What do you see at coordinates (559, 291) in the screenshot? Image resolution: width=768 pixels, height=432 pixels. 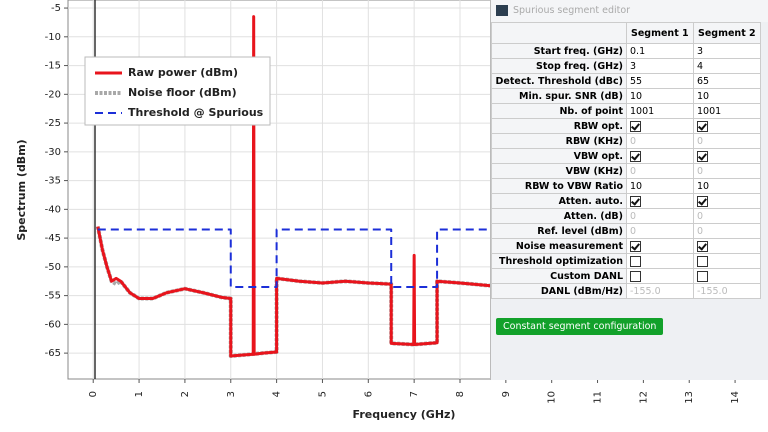 I see `row-label: DANL (dBm/Hz)` at bounding box center [559, 291].